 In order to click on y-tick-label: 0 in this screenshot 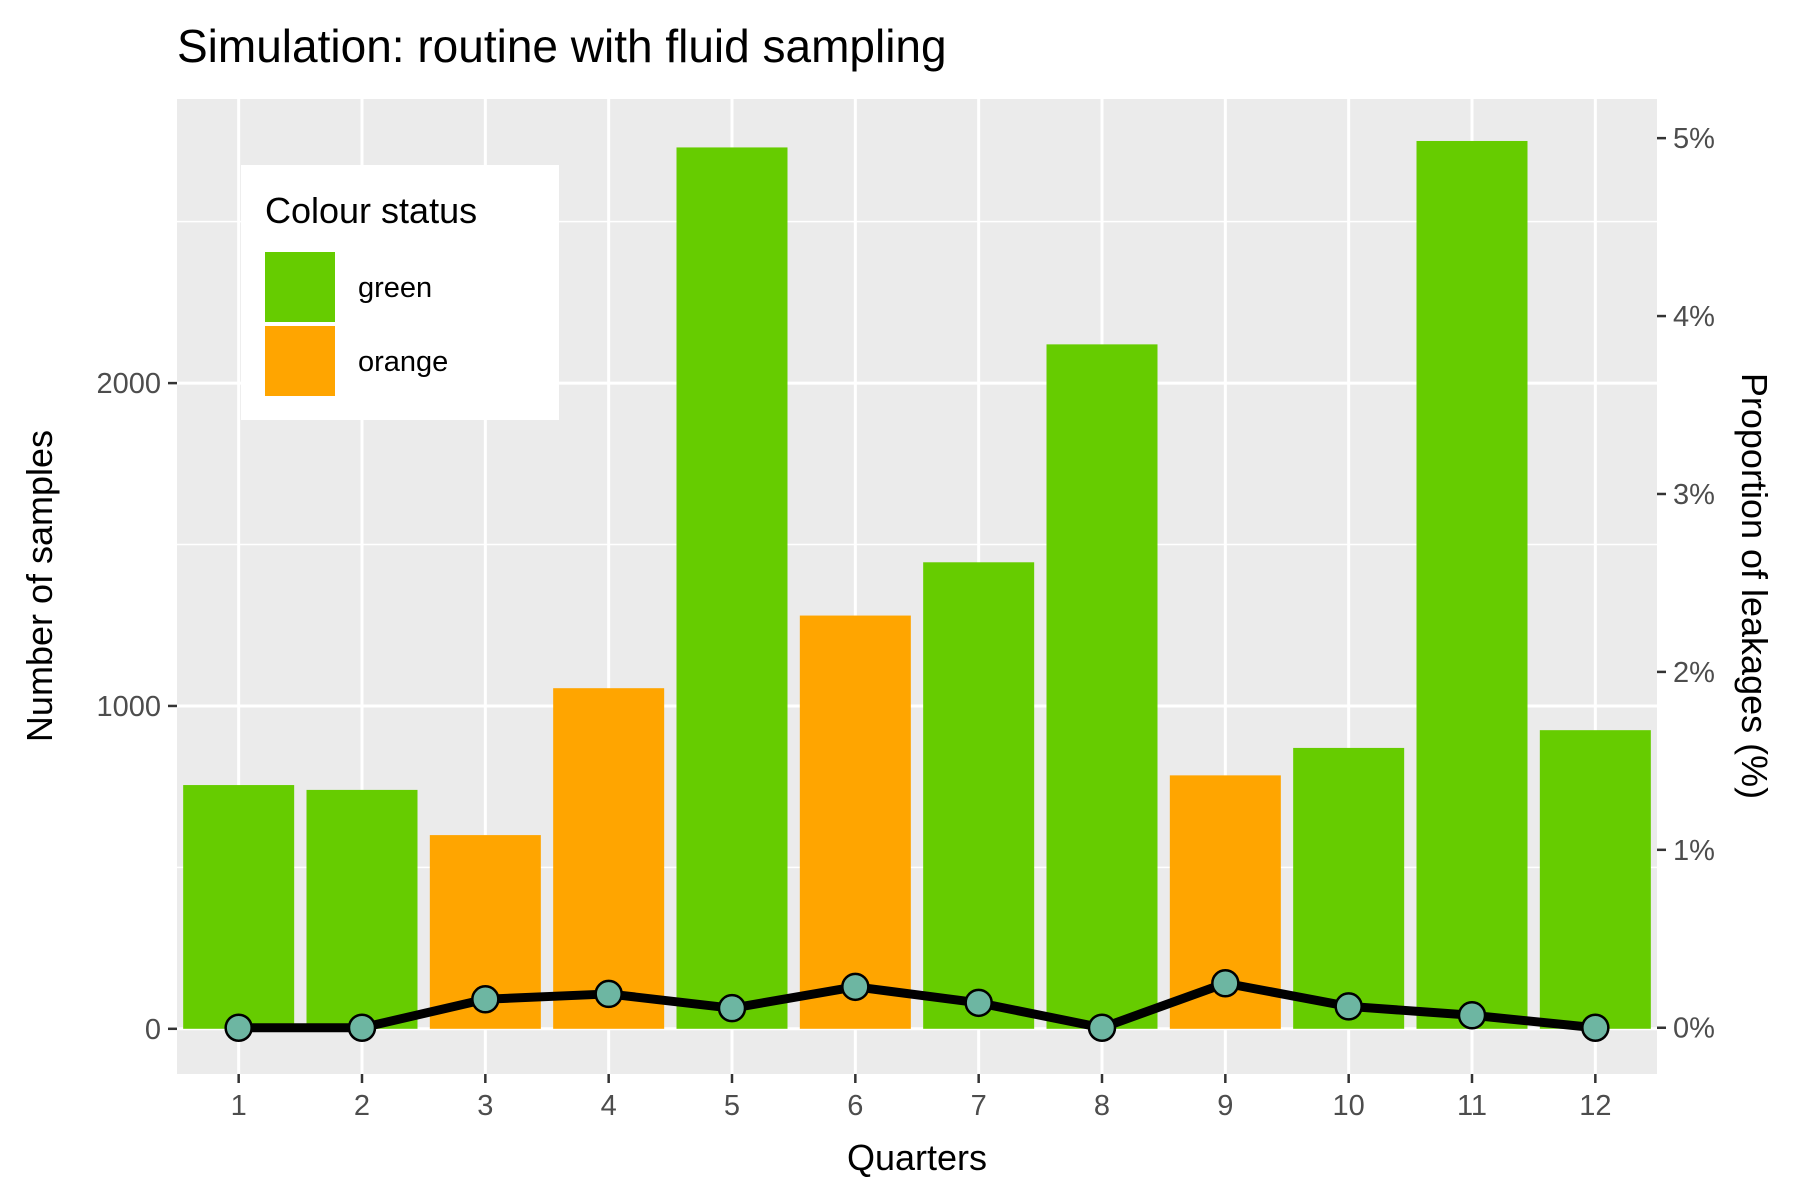, I will do `click(153, 1030)`.